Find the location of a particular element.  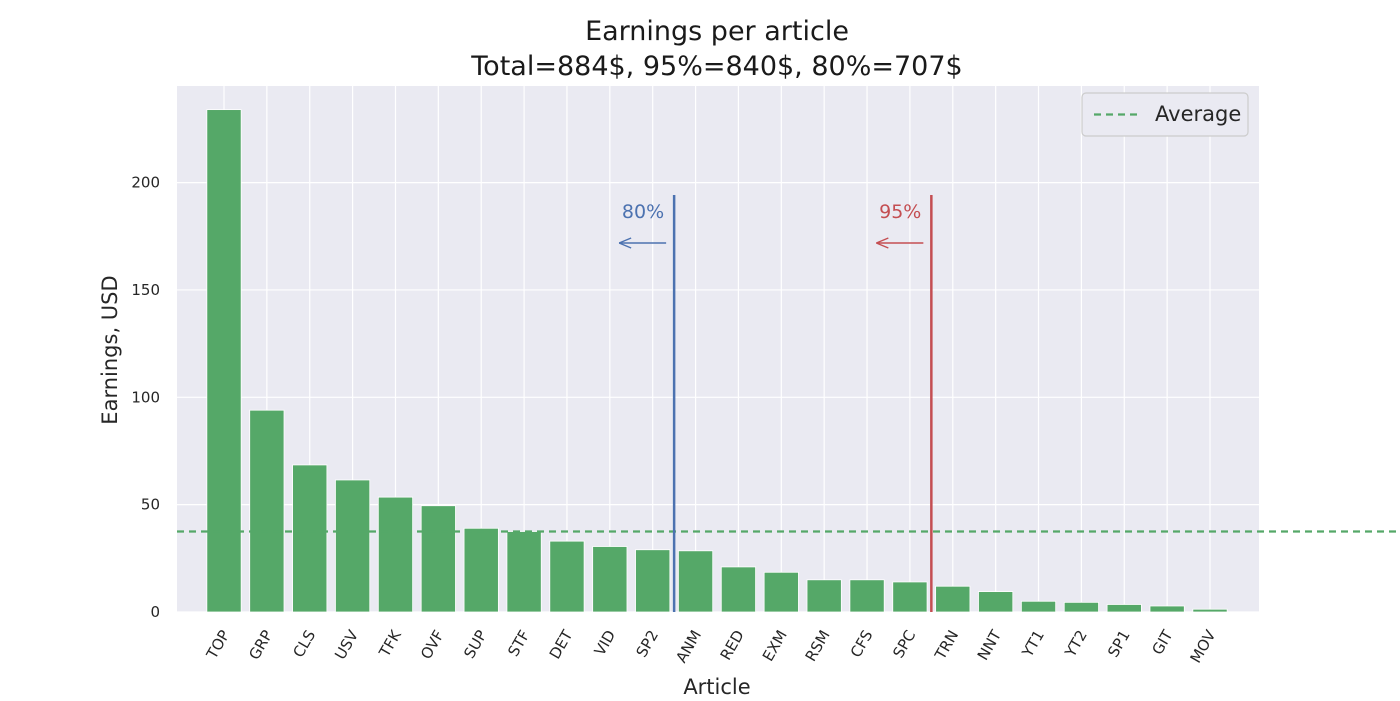

bar-sp1 is located at coordinates (1124, 608).